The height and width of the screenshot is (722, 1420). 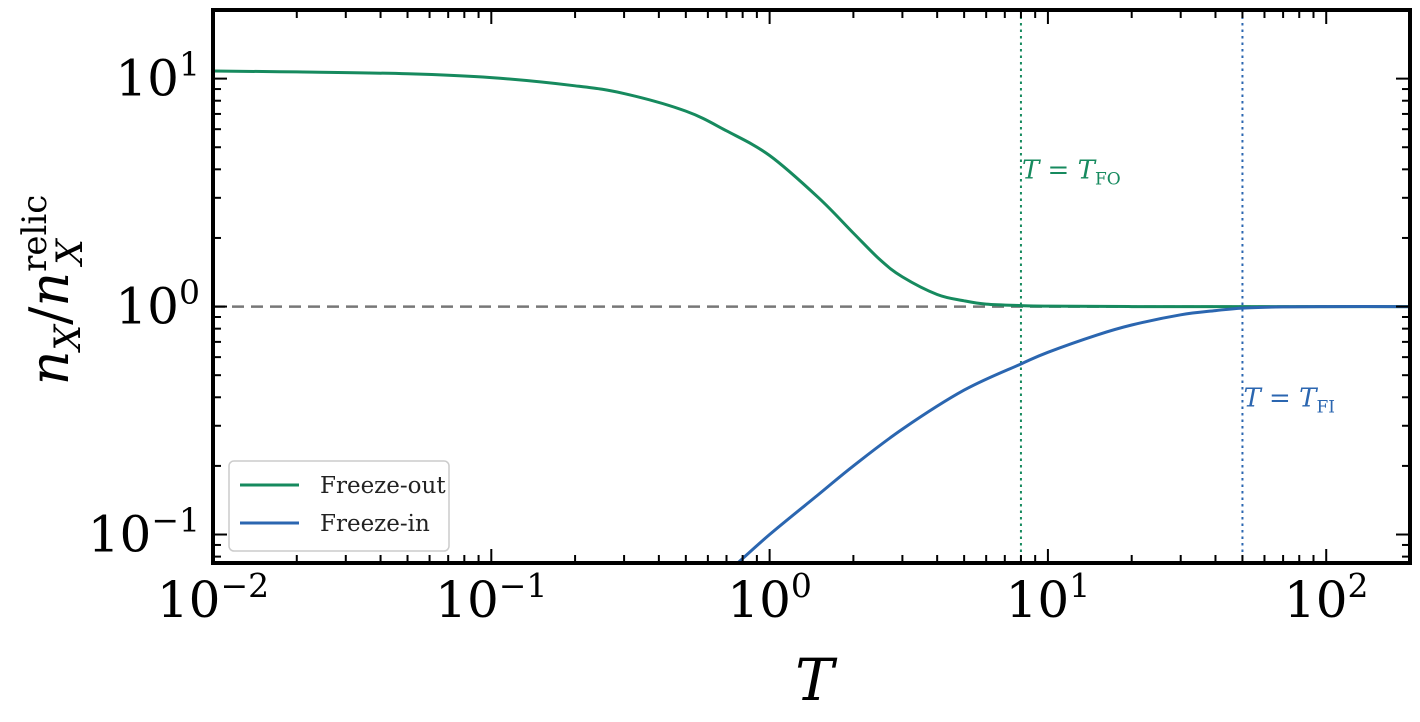 I want to click on annotation-fi: T = TFI, so click(x=1289, y=400).